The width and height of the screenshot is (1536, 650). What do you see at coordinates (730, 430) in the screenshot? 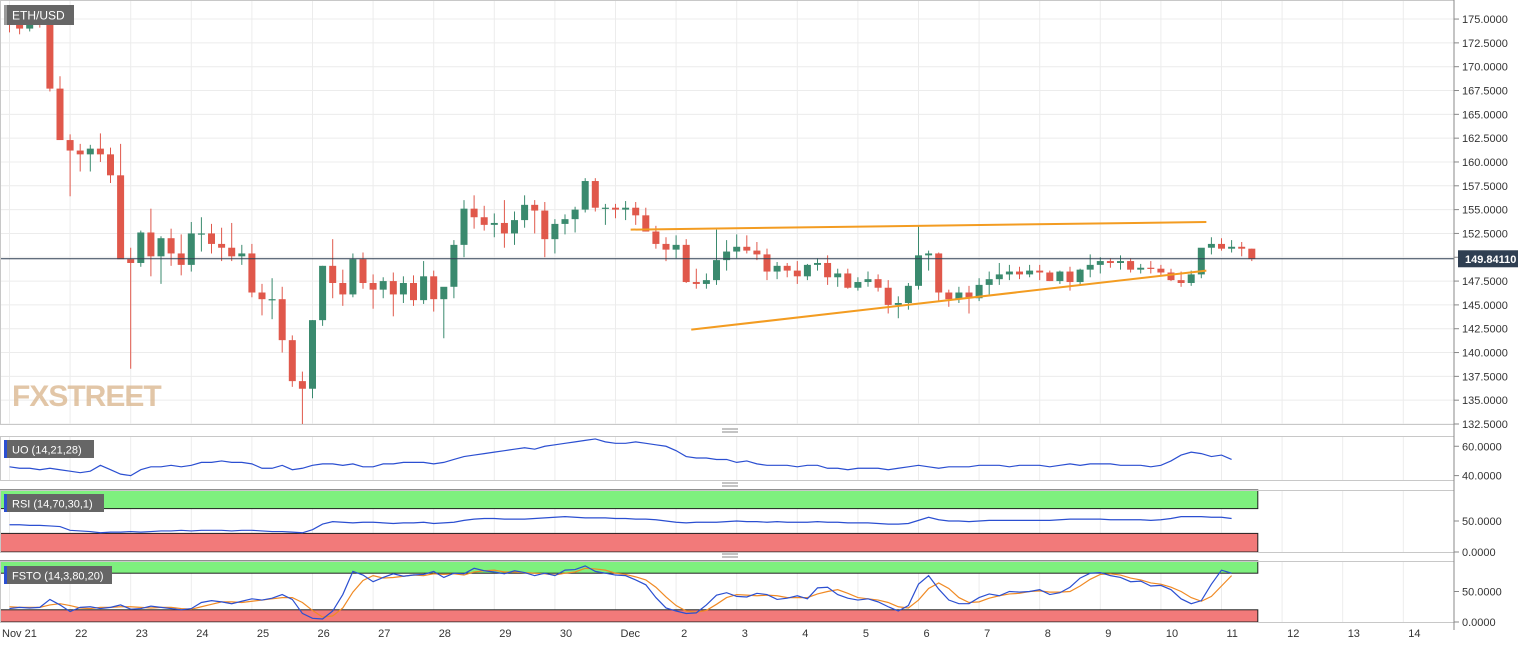
I see `uo-resize-handle` at bounding box center [730, 430].